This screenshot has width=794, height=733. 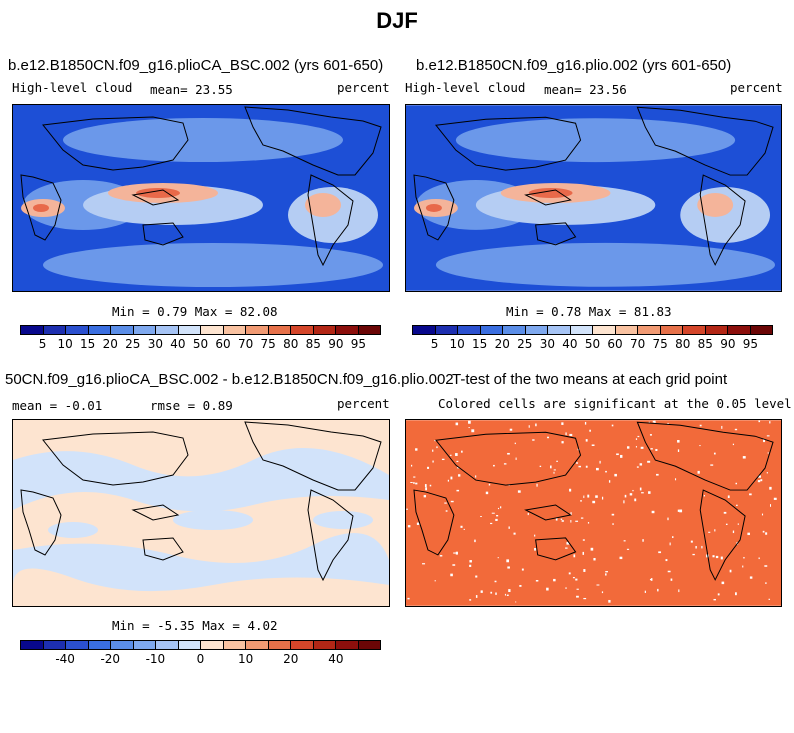 I want to click on panel4-map, so click(x=593, y=513).